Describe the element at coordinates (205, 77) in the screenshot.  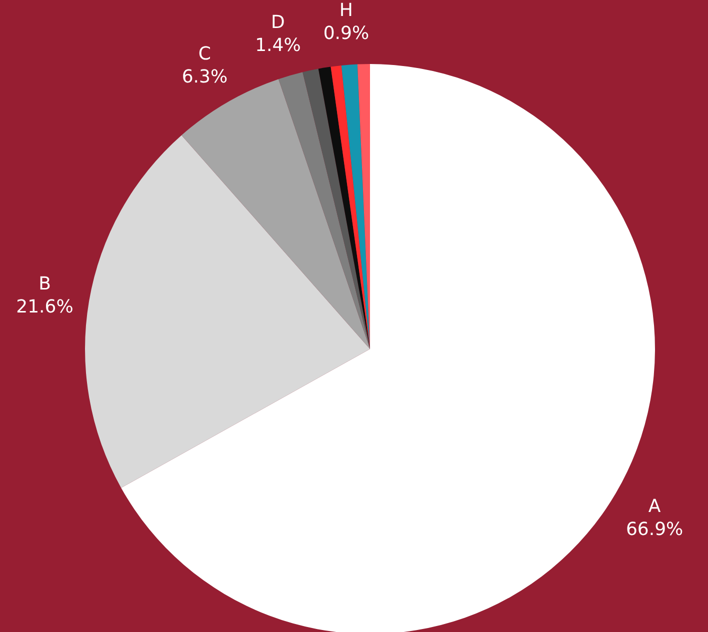
I see `data-label: 6.3%` at that location.